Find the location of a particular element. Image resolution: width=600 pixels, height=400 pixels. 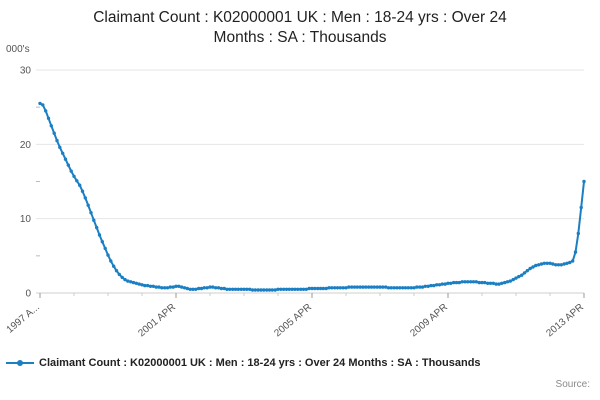

y-axis-unit-label: 000's is located at coordinates (18, 49).